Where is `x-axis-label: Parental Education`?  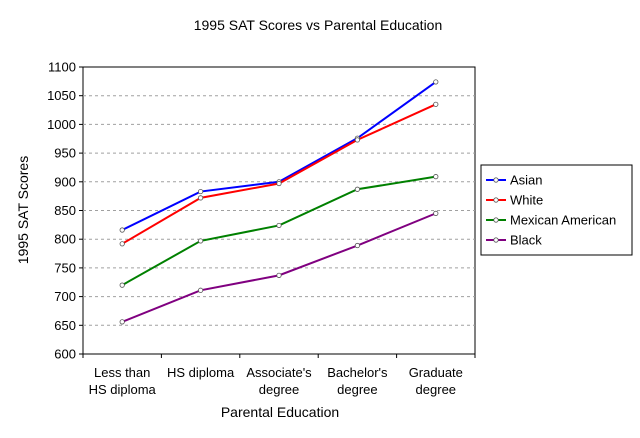
x-axis-label: Parental Education is located at coordinates (280, 412).